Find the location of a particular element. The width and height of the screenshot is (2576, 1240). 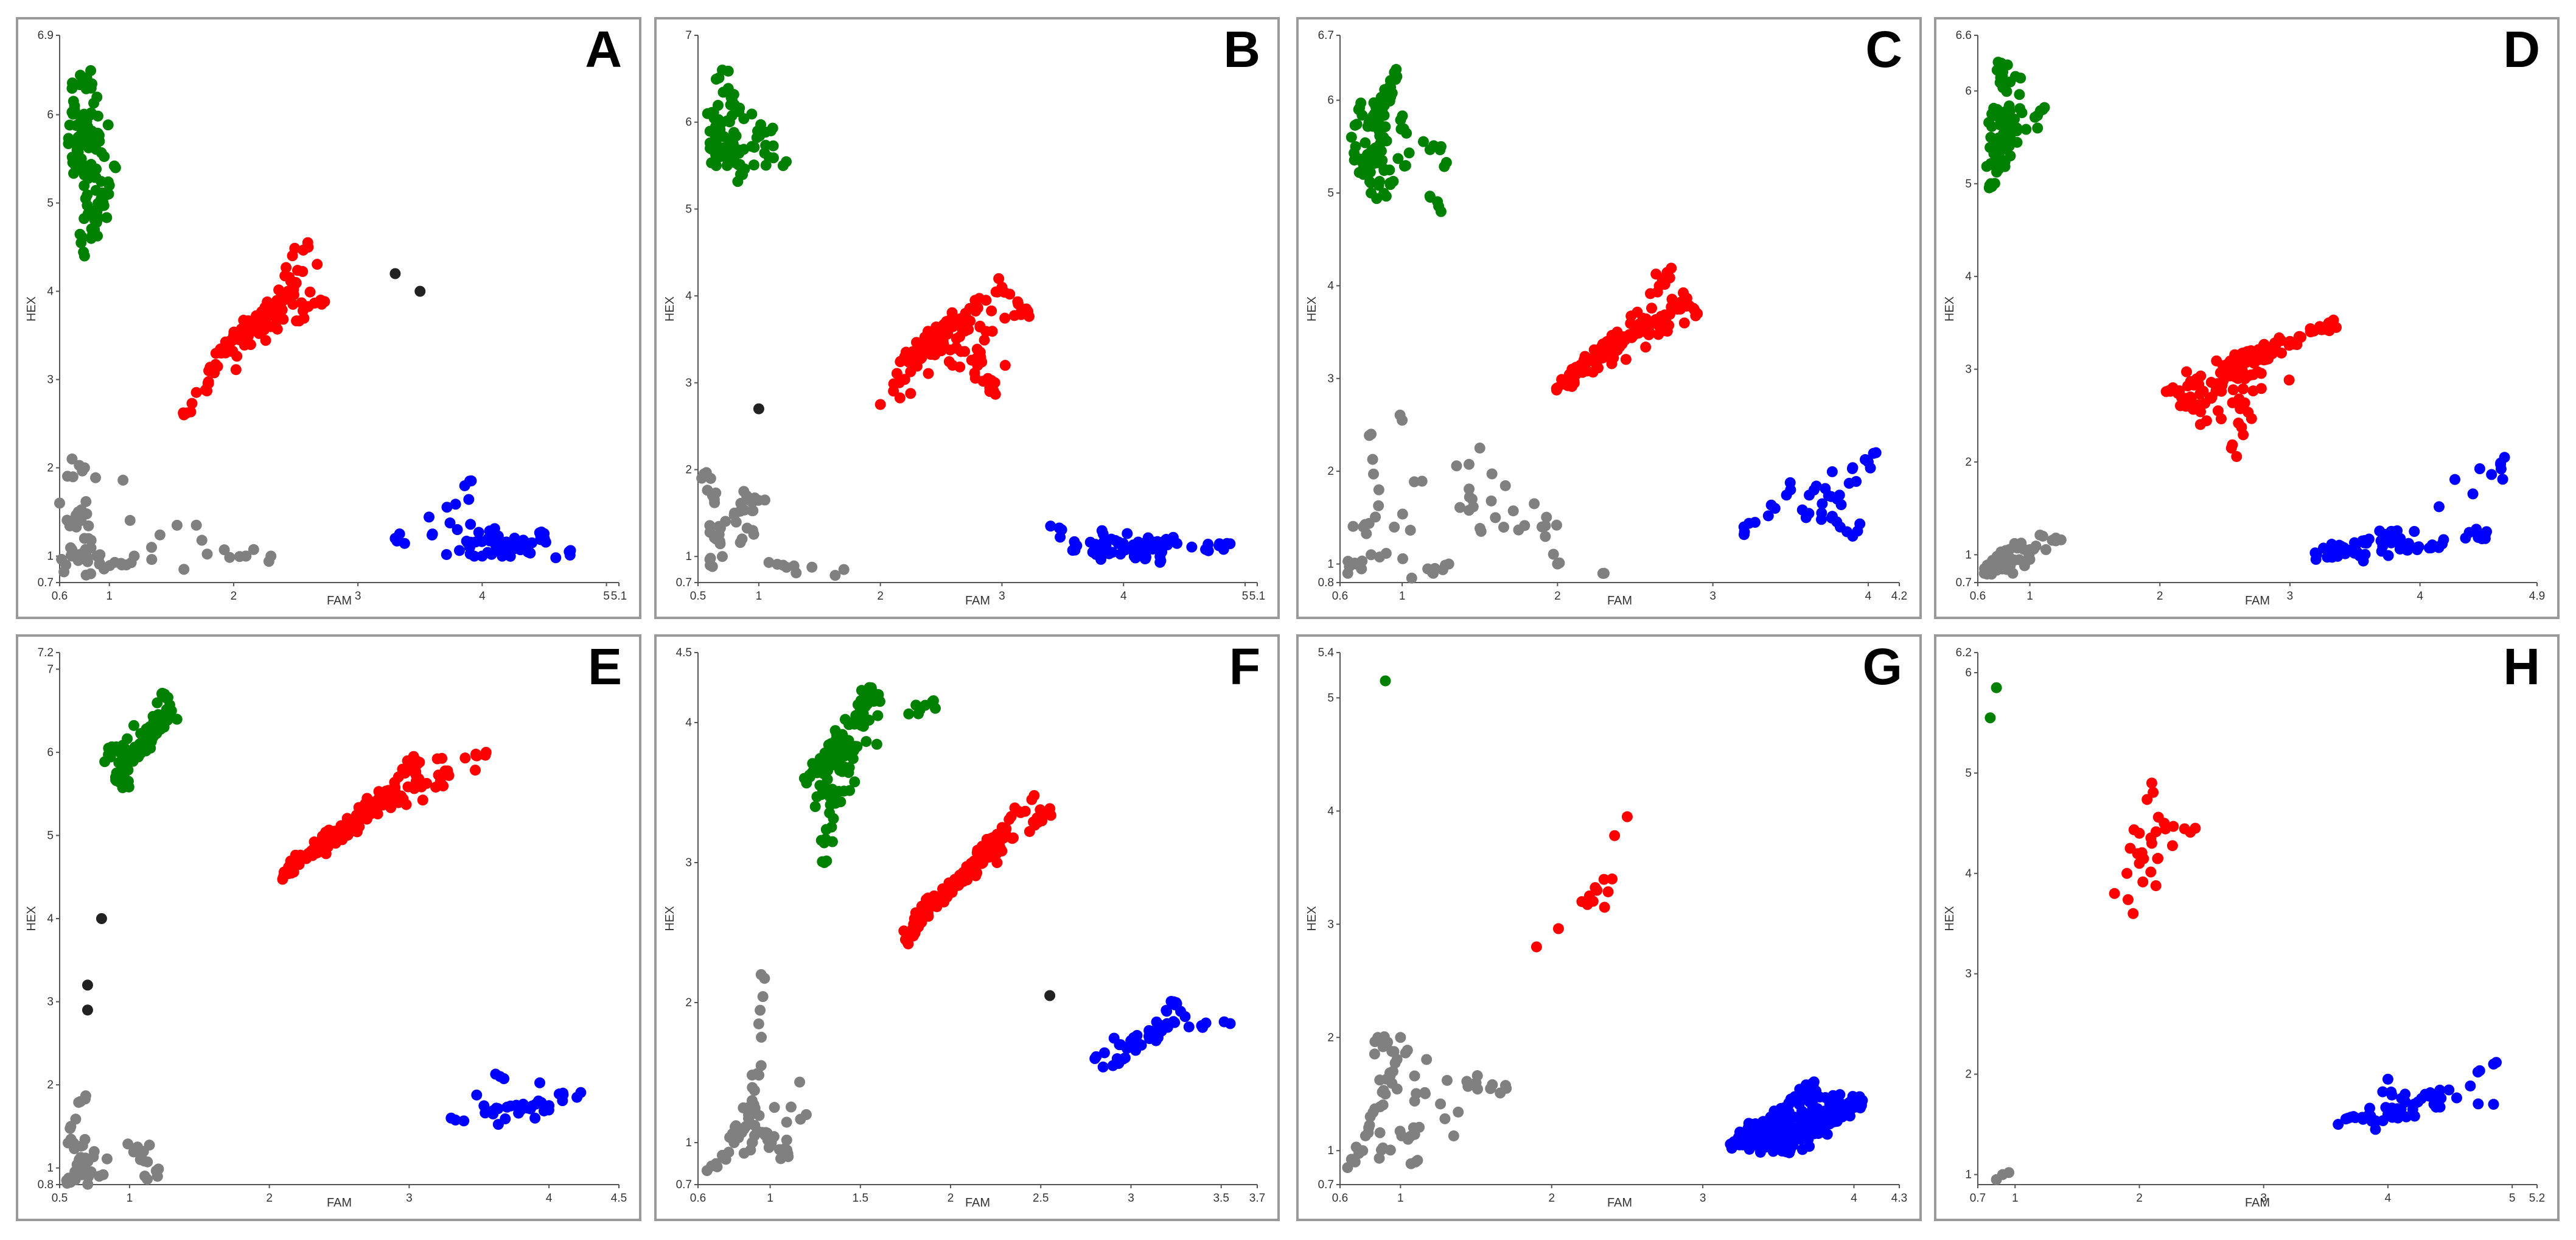

x-tick-label: 5.2 is located at coordinates (2537, 1198).